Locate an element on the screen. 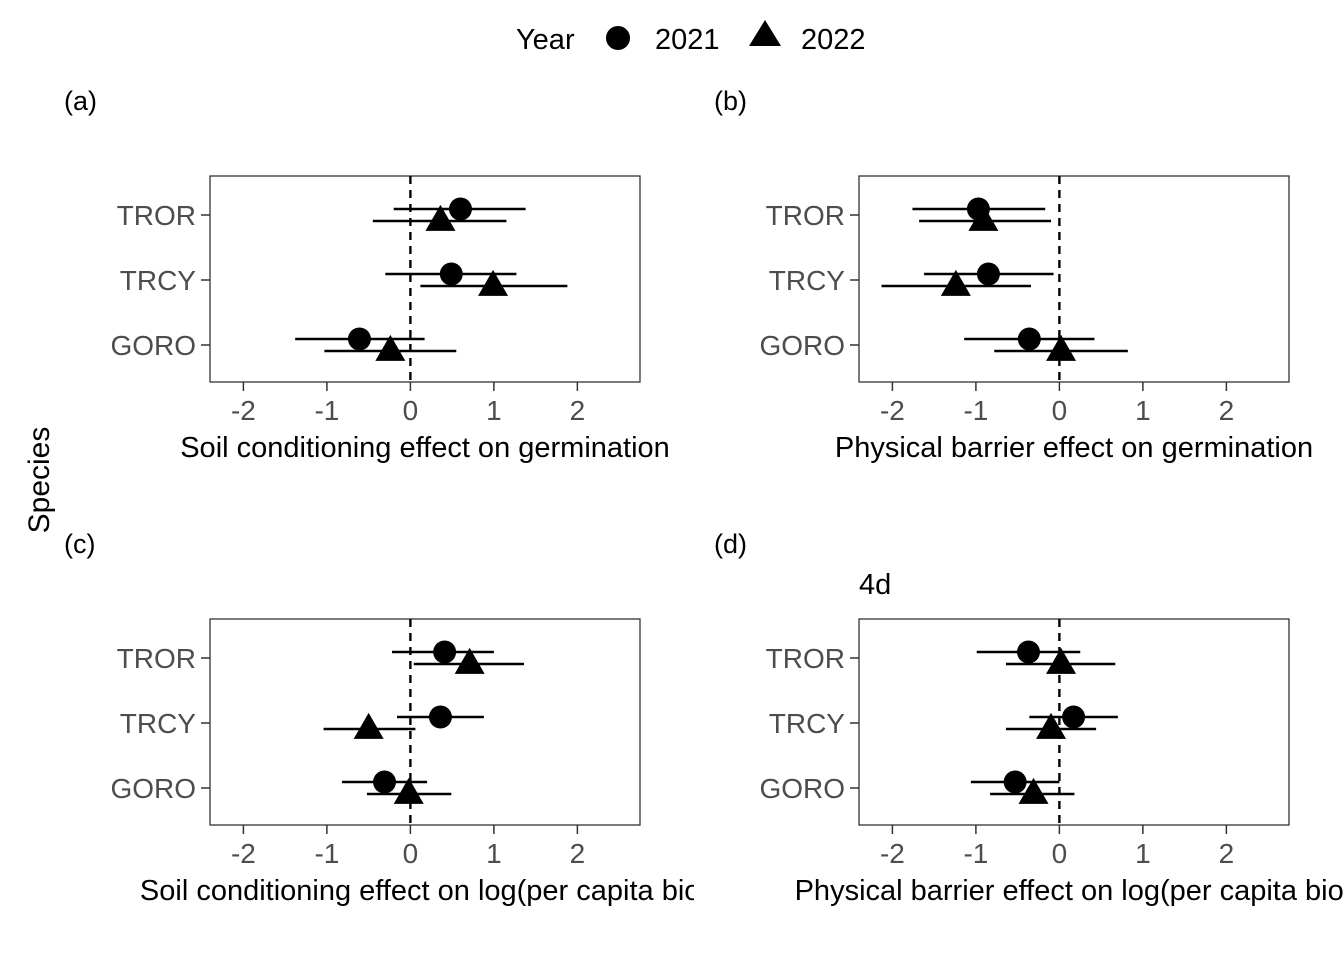  legend: Year 2021 2022 is located at coordinates (691, 38).